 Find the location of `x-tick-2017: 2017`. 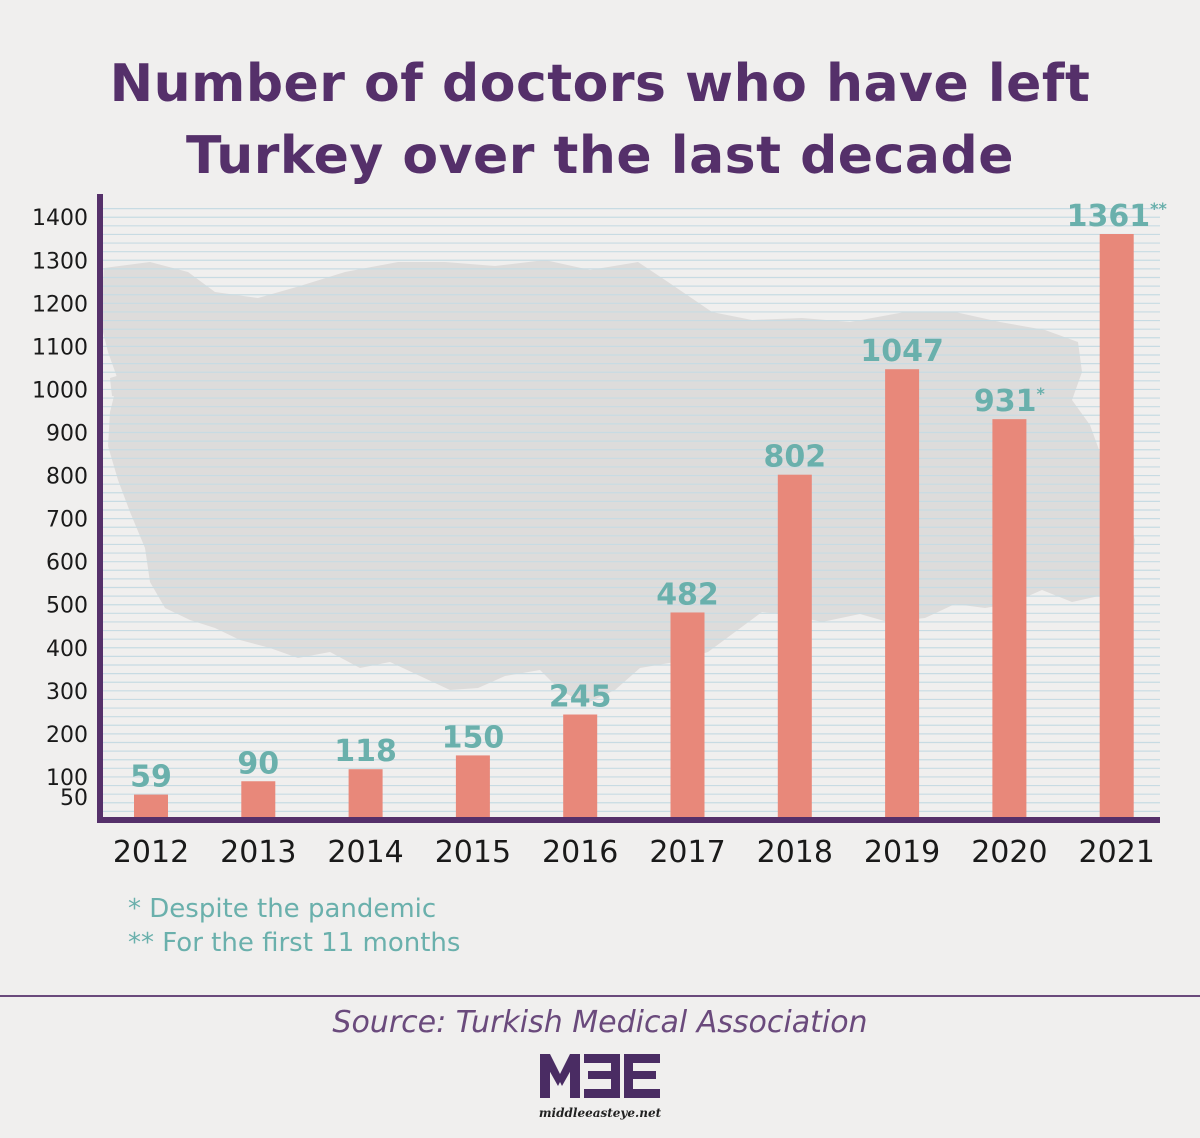

x-tick-2017: 2017 is located at coordinates (687, 852).